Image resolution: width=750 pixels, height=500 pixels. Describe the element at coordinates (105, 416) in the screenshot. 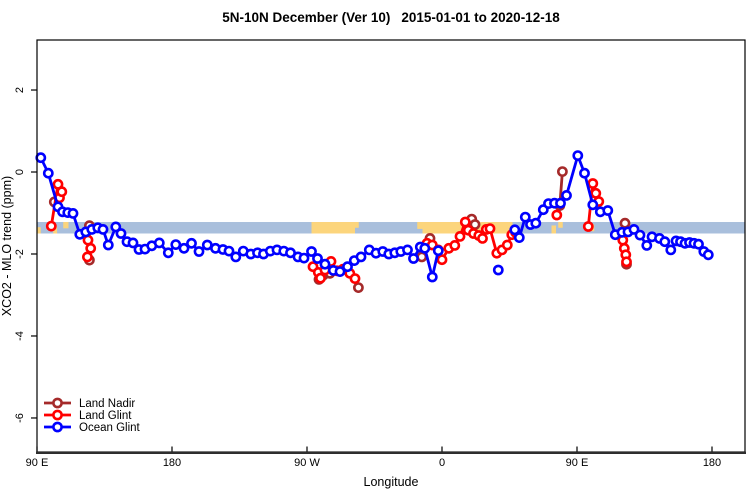

I see `legend-label-land-glint: Land Glint` at that location.